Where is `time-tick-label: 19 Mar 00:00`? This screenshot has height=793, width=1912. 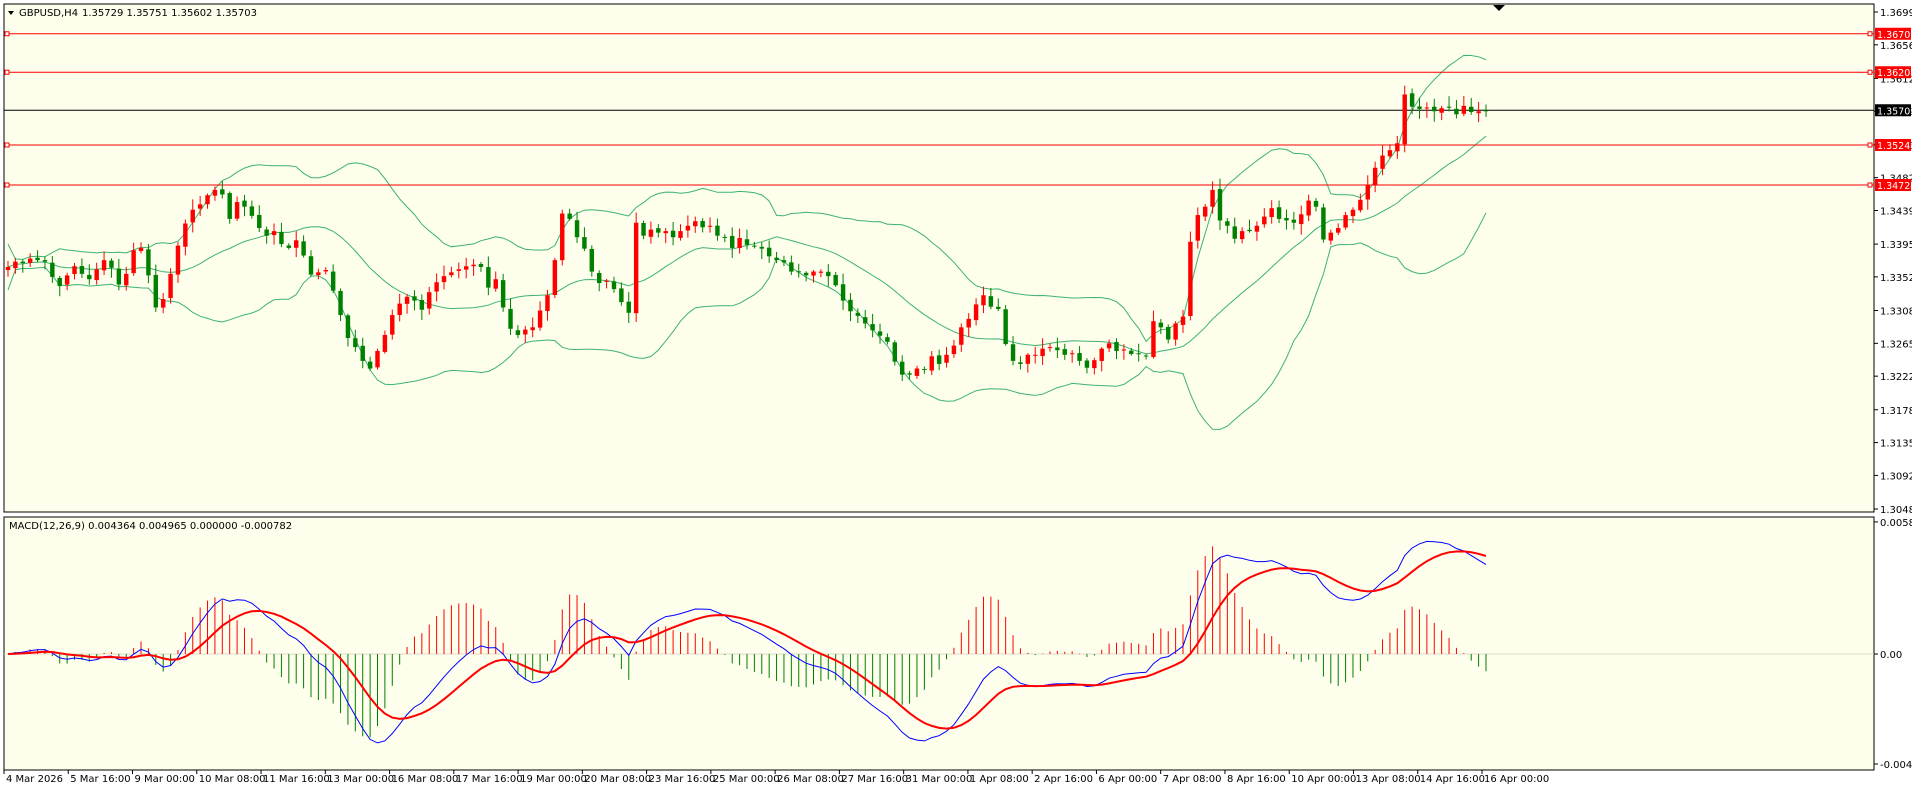
time-tick-label: 19 Mar 00:00 is located at coordinates (553, 779).